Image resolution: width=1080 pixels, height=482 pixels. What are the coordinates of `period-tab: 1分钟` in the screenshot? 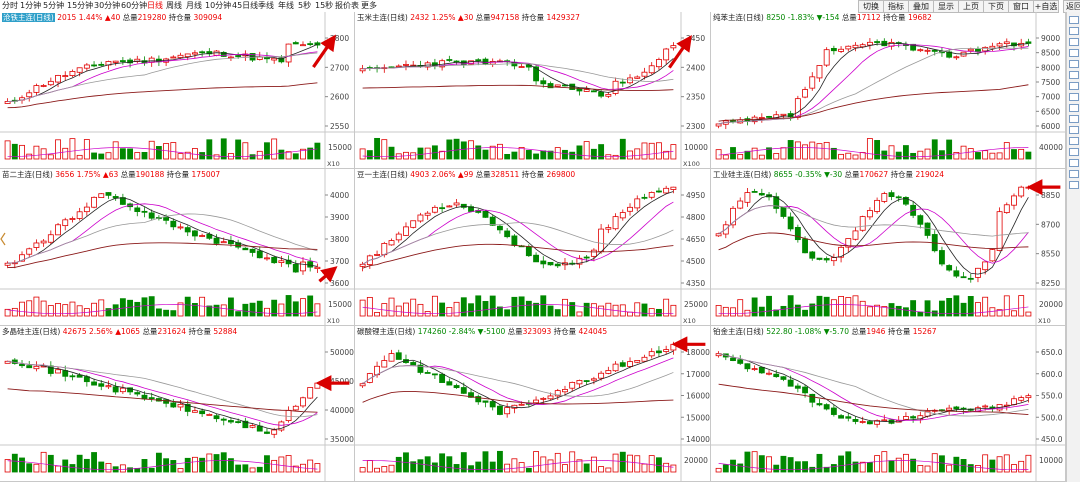 It's located at (31, 5).